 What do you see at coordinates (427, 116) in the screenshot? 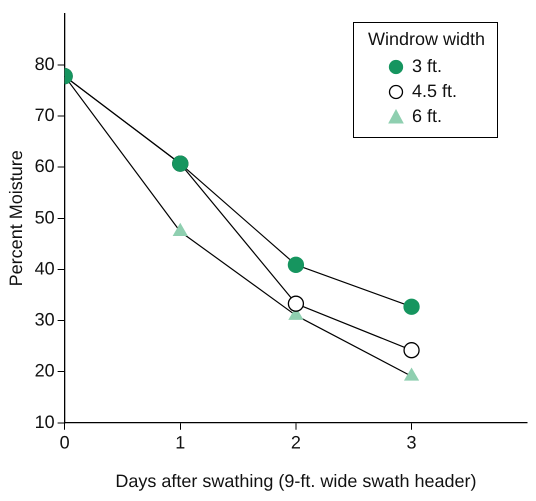
I see `legend-label: 6 ft.` at bounding box center [427, 116].